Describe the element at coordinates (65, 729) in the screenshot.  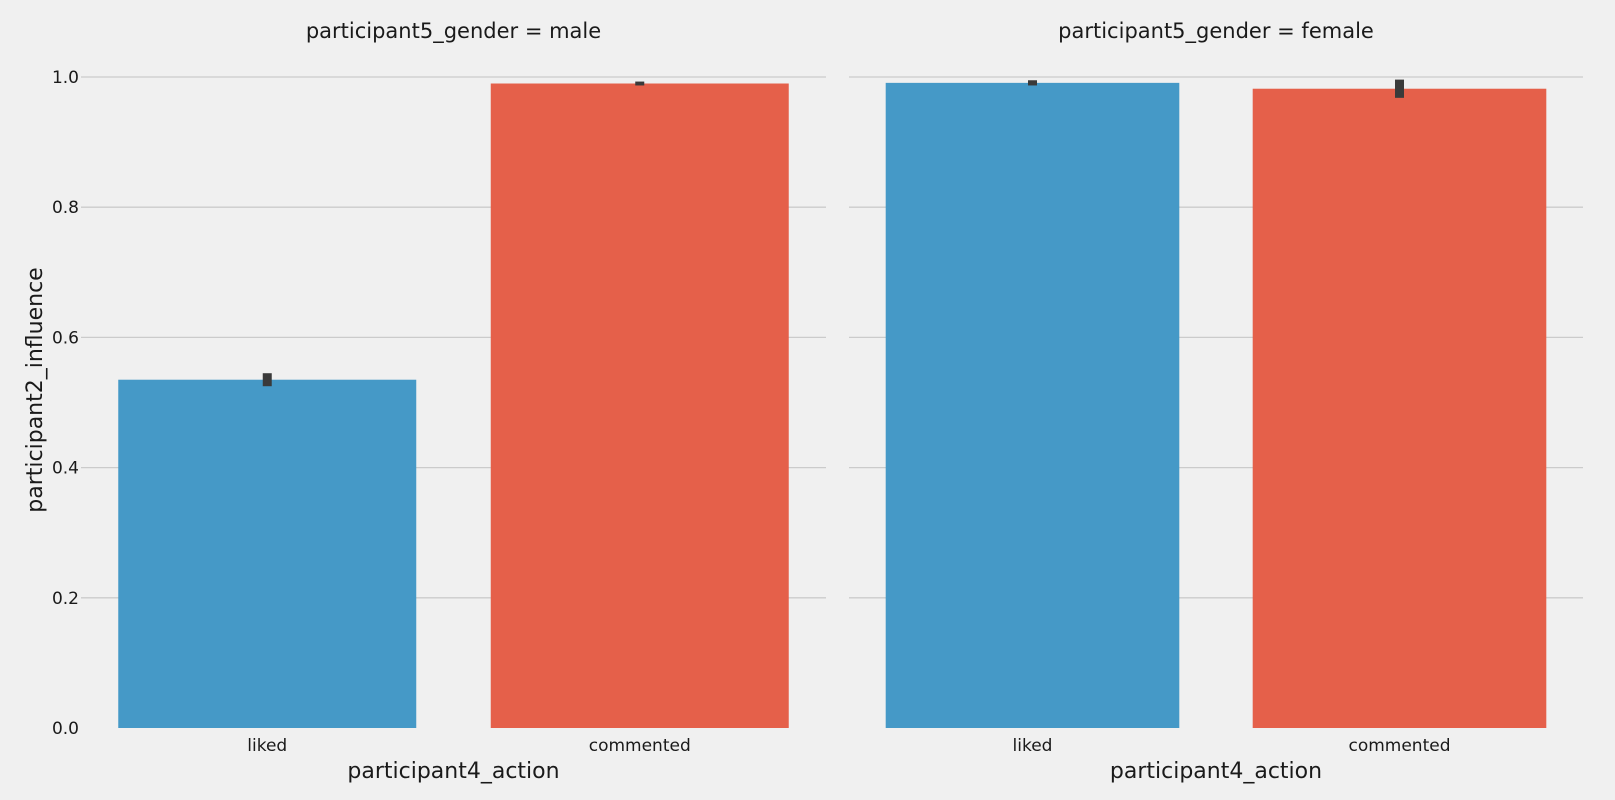
I see `y-tick-label: 0.0` at that location.